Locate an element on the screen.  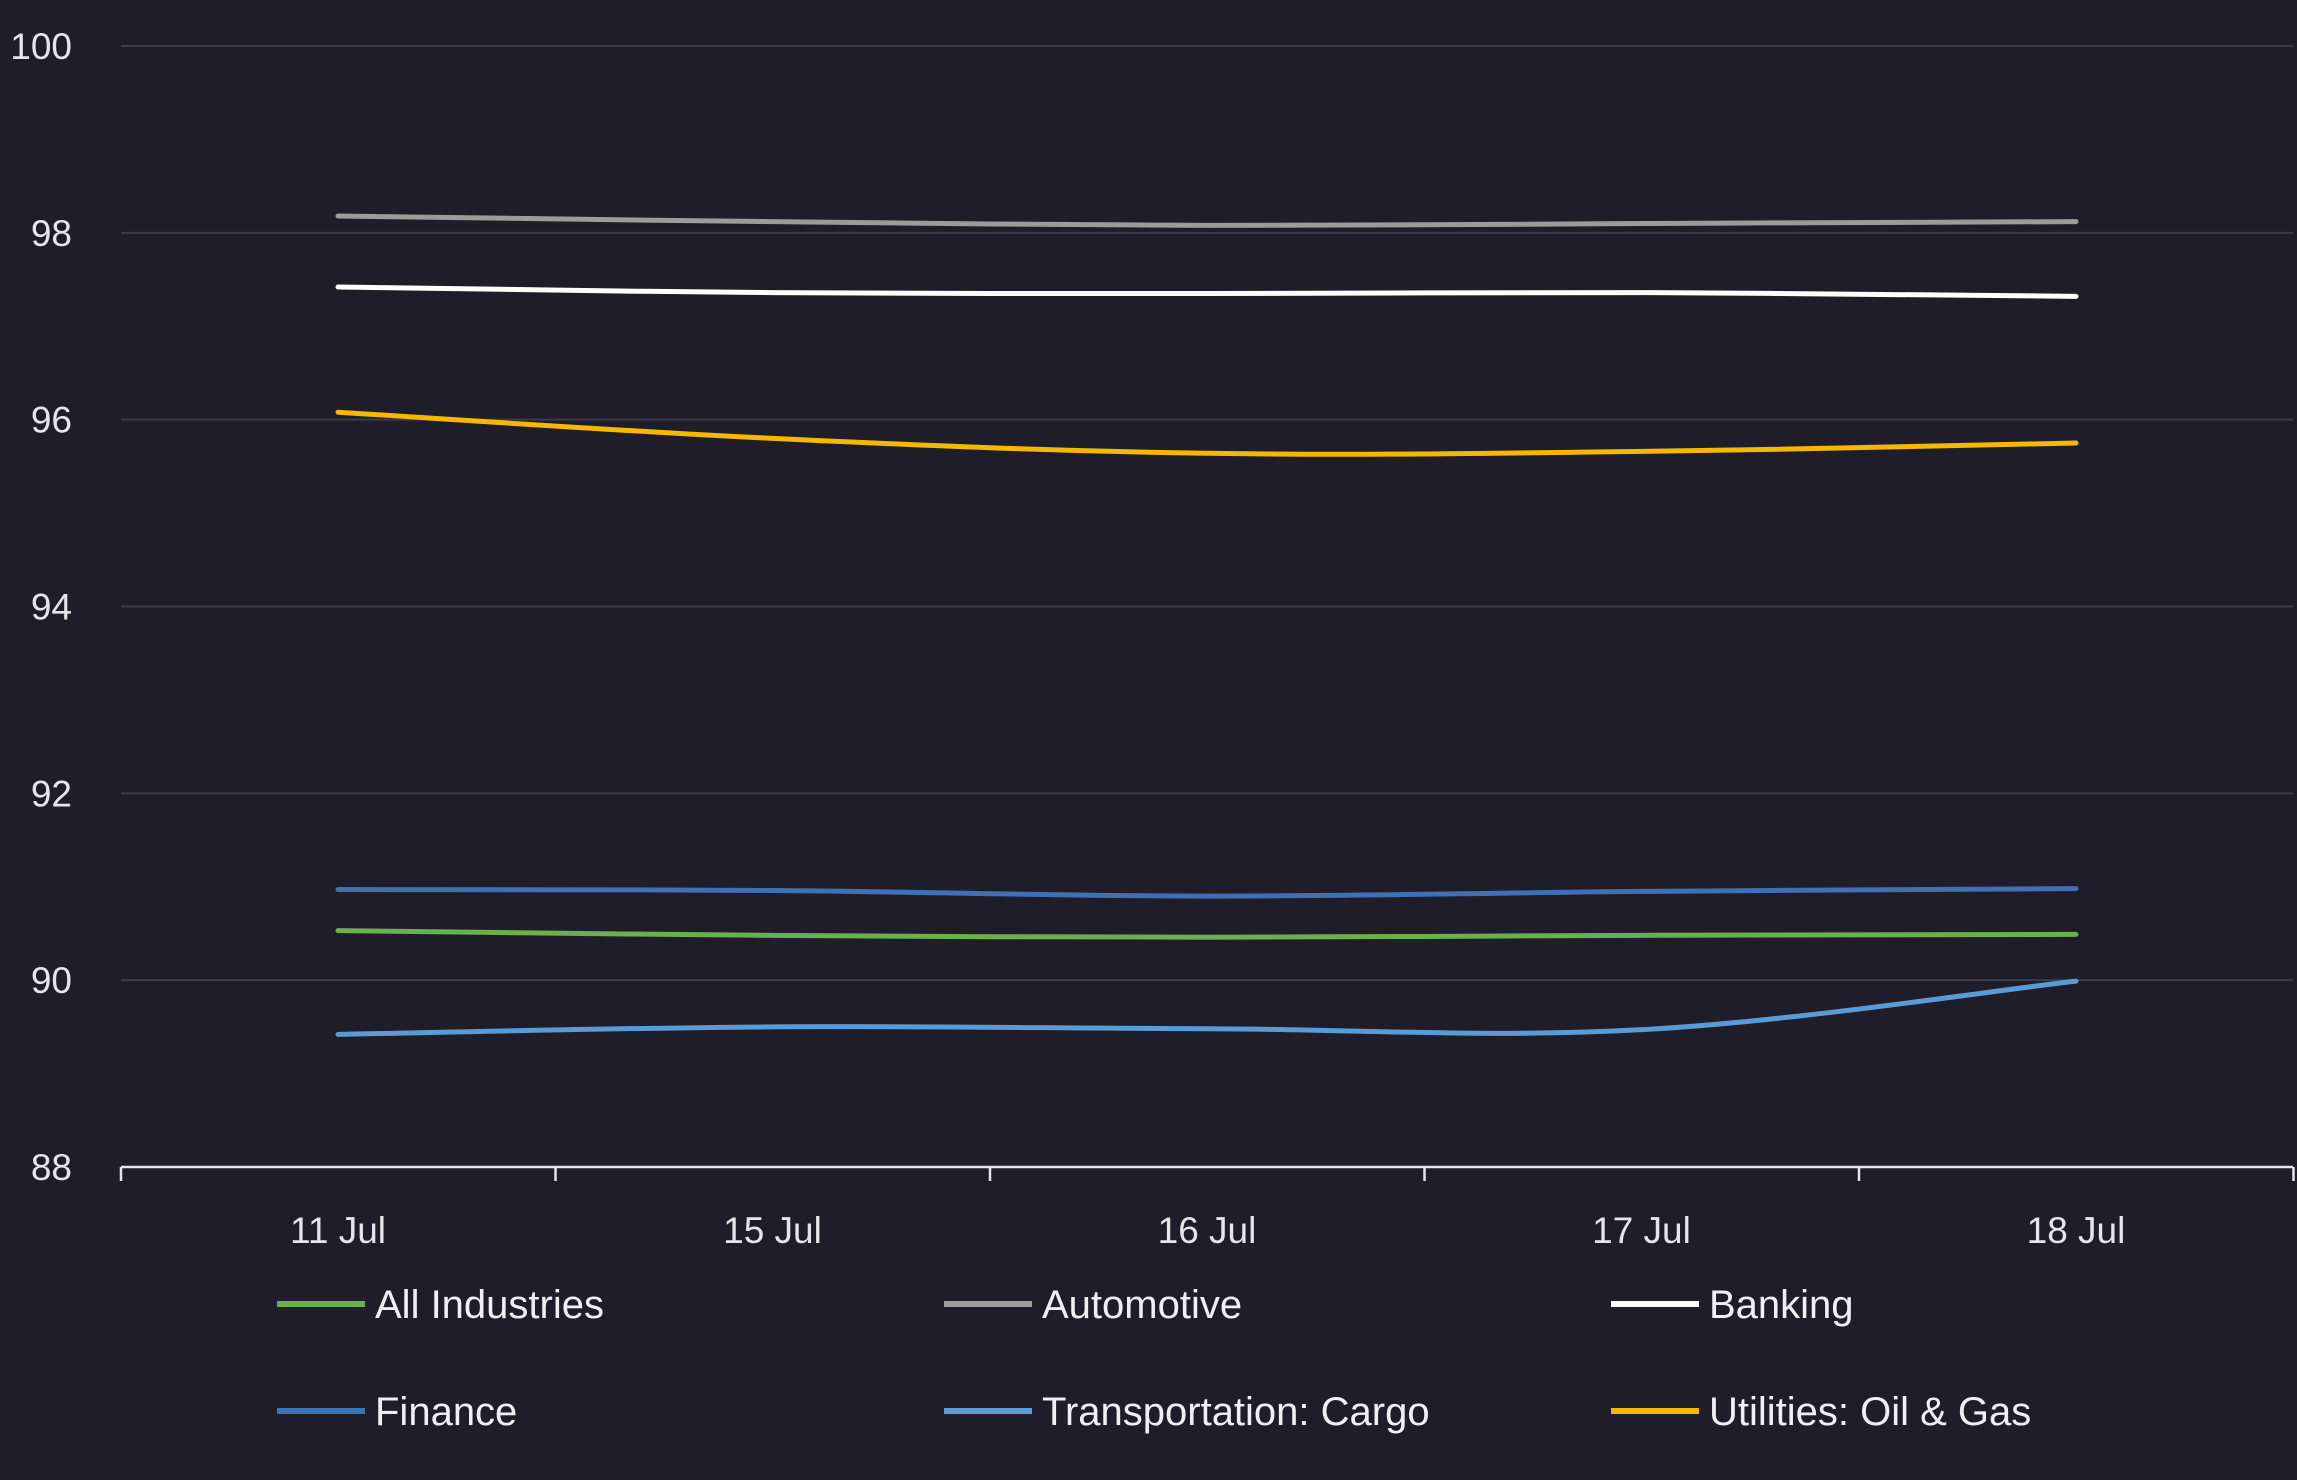
y-tick-label: 98 is located at coordinates (51, 233).